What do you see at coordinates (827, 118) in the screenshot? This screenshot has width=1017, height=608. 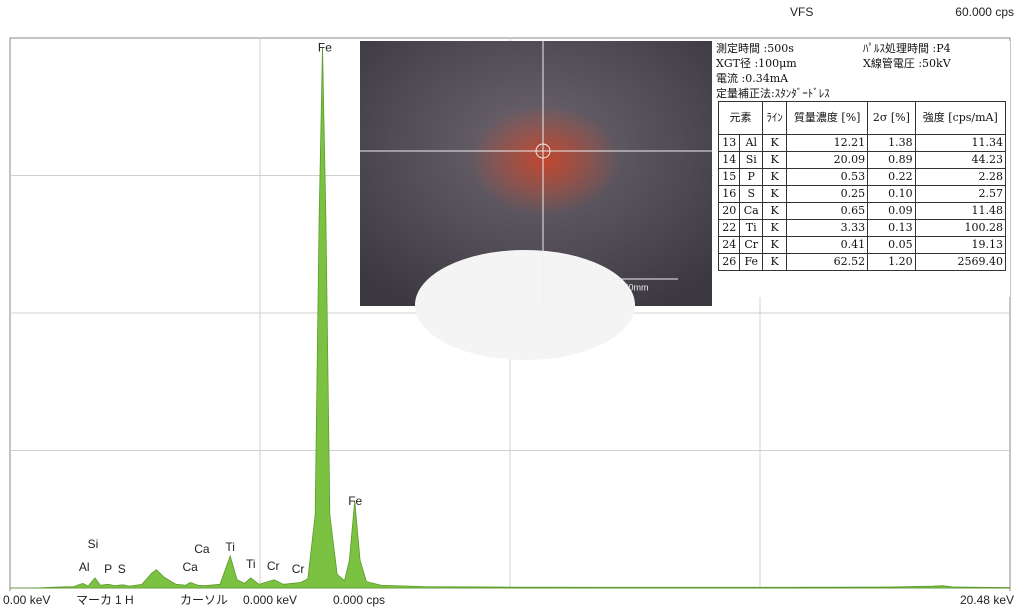 I see `header-cell: 質量濃度 [%]` at bounding box center [827, 118].